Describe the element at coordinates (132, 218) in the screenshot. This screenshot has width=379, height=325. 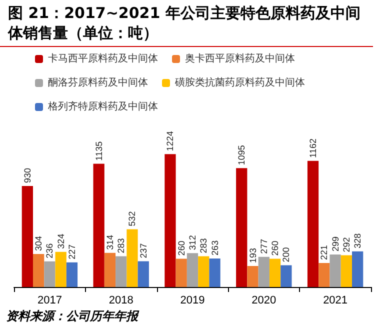
I see `data-label: 532` at that location.